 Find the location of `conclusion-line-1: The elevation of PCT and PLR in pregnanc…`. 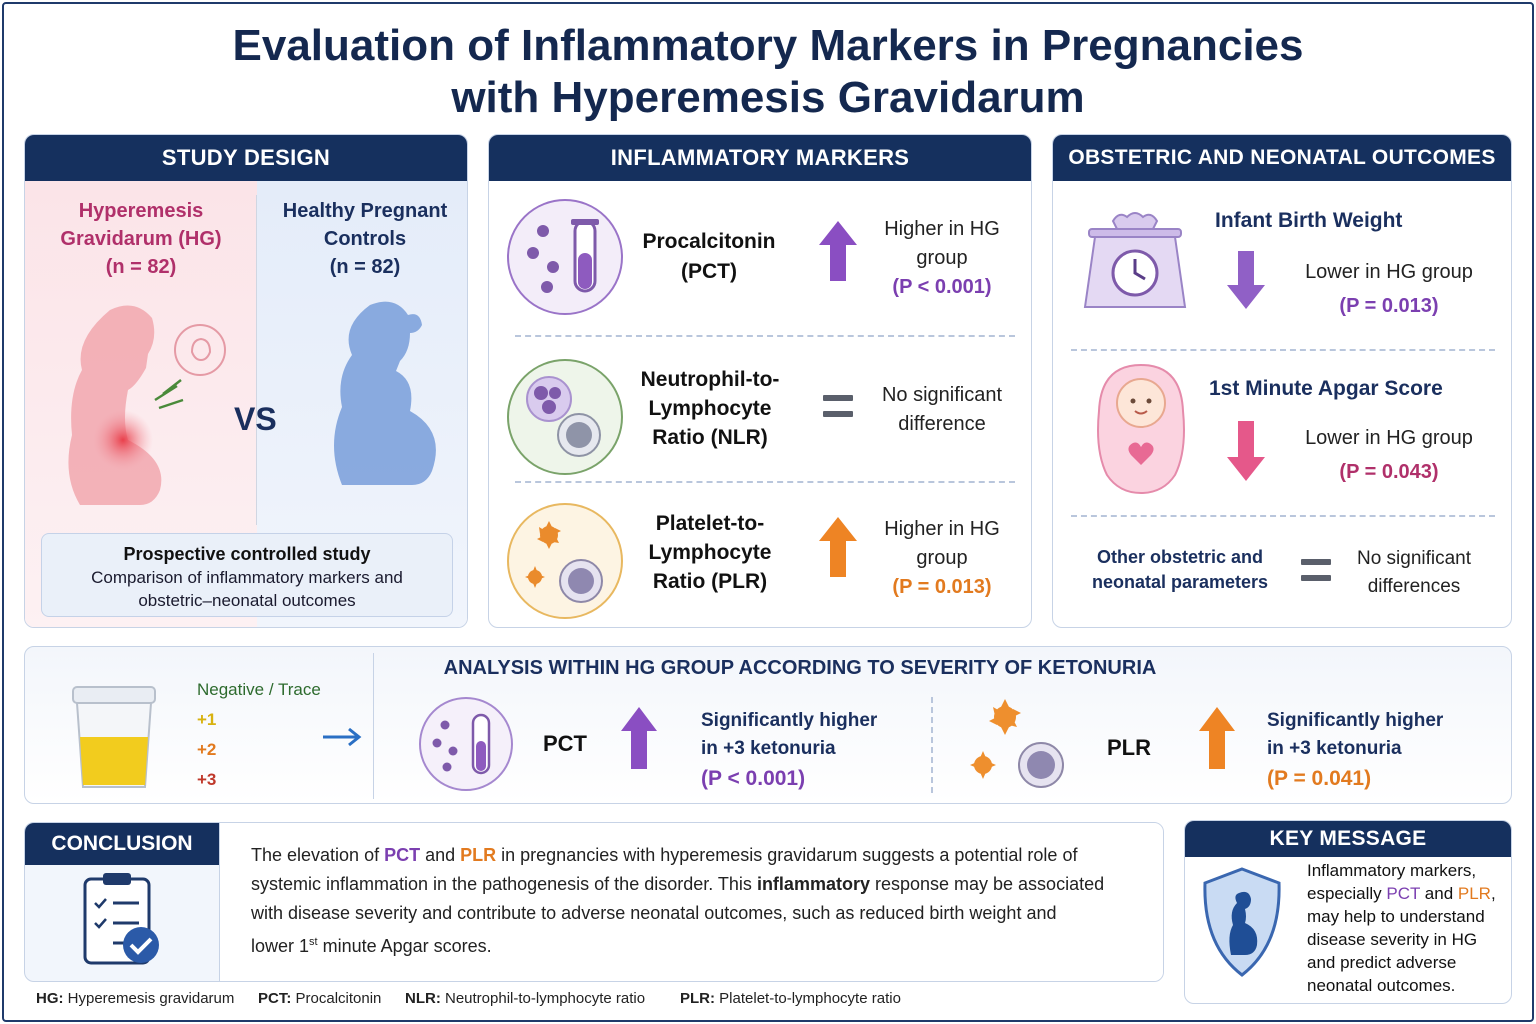

conclusion-line-1: The elevation of PCT and PLR in pregnanc… is located at coordinates (701, 855).